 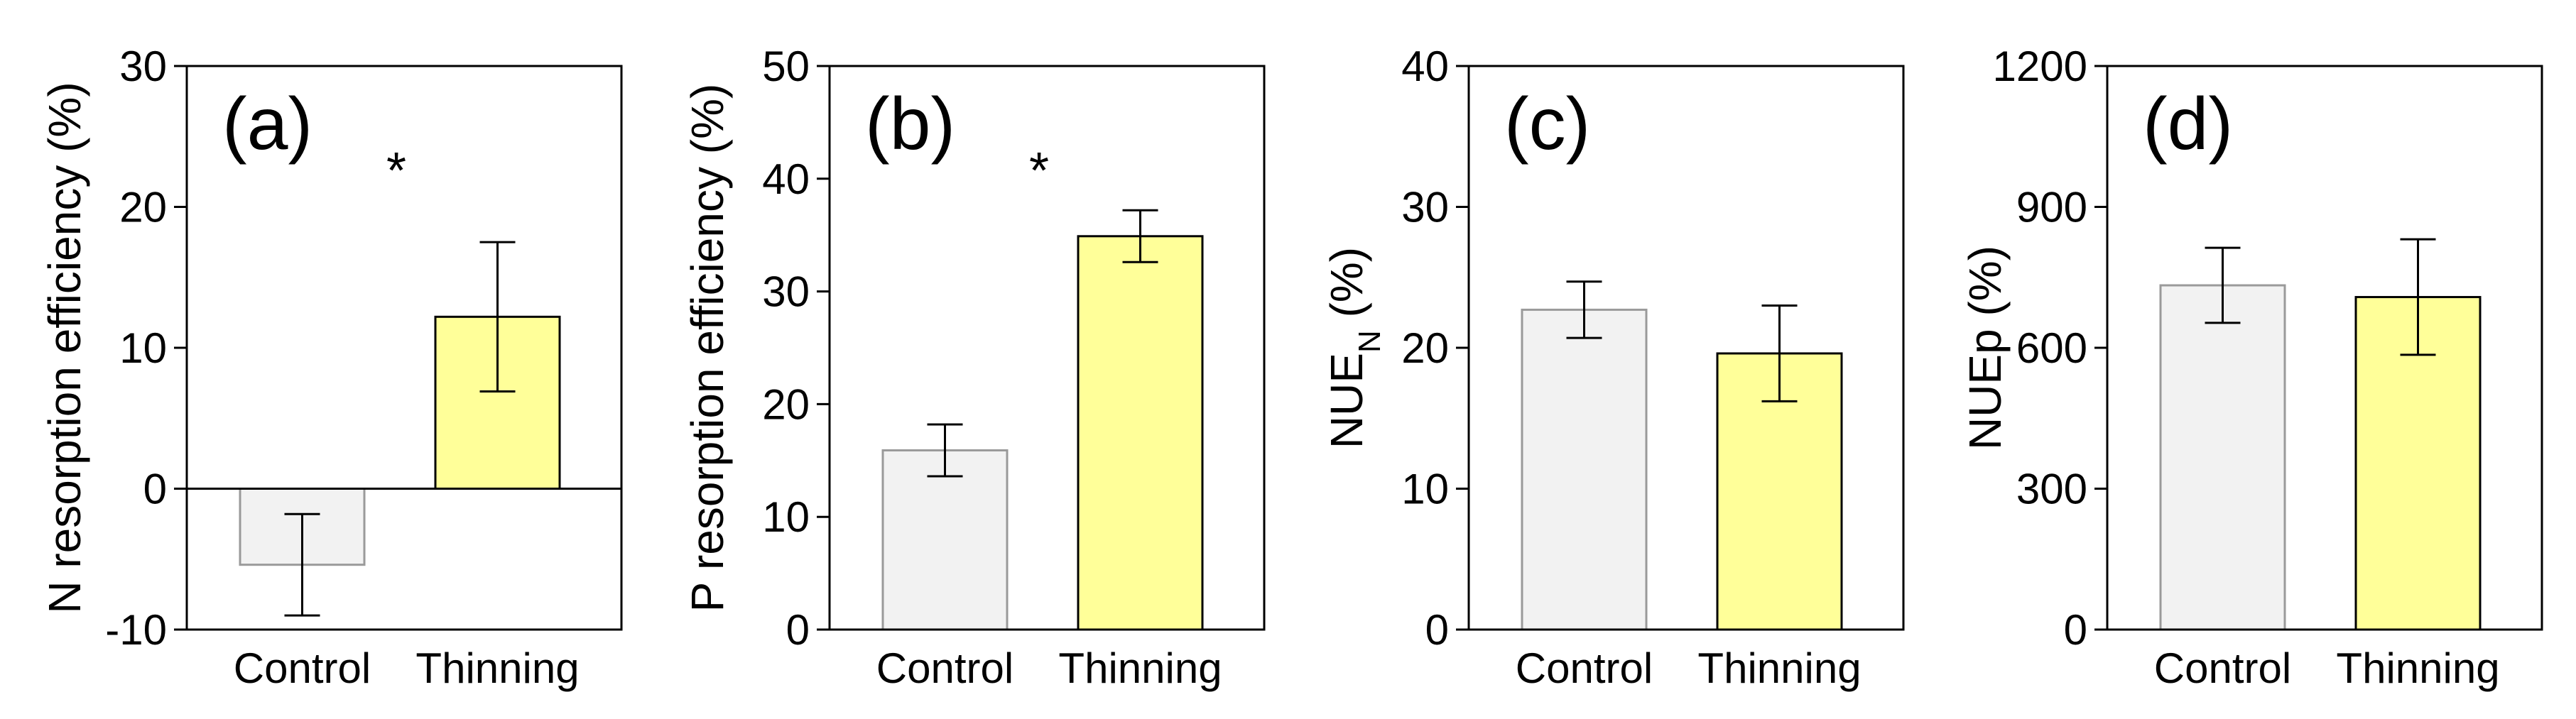 What do you see at coordinates (1547, 124) in the screenshot?
I see `panel-label: (c)` at bounding box center [1547, 124].